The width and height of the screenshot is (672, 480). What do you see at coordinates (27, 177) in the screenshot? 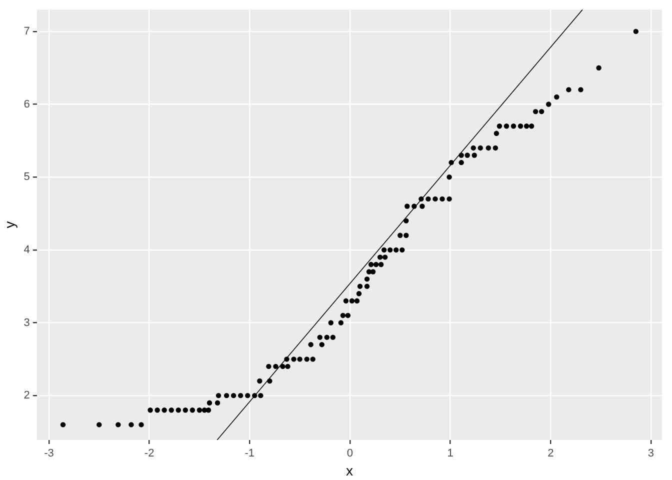
I see `y-tick-label: 5` at bounding box center [27, 177].